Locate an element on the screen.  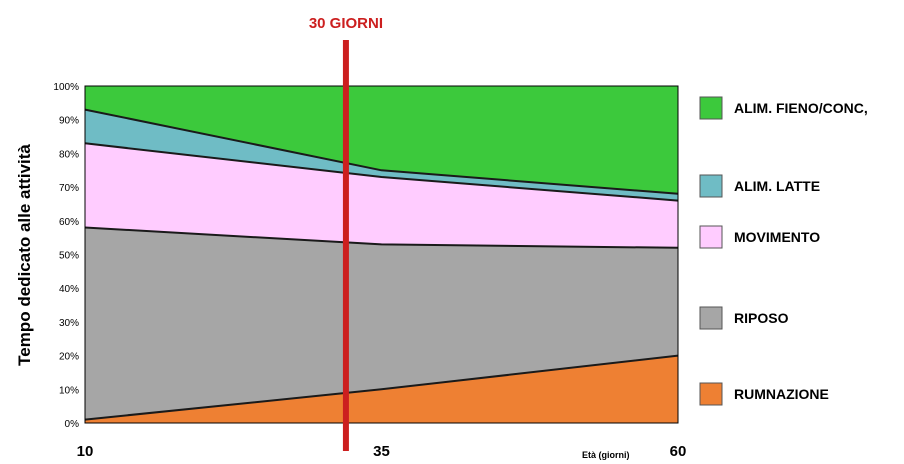
legend-label: MOVIMENTO is located at coordinates (777, 237).